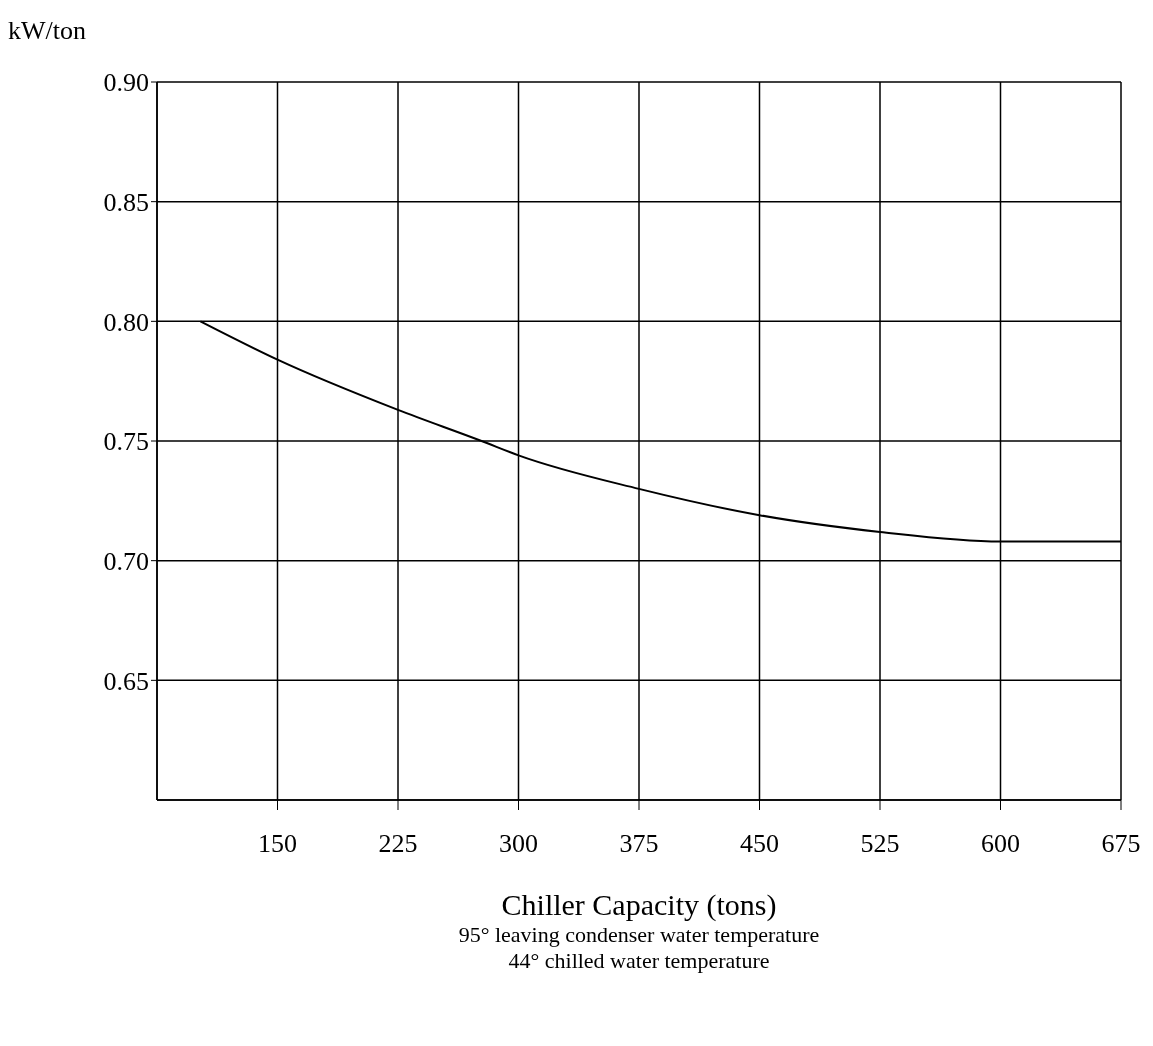 The width and height of the screenshot is (1153, 1046). What do you see at coordinates (398, 844) in the screenshot?
I see `x-tick-label: 225` at bounding box center [398, 844].